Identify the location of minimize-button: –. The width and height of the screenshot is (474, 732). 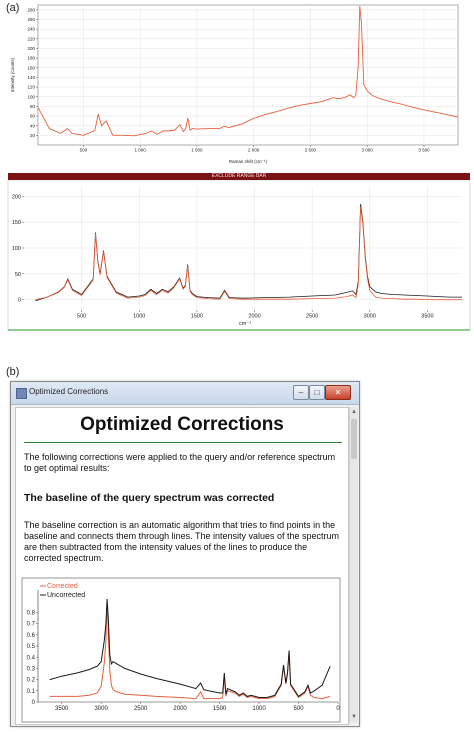
(301, 392).